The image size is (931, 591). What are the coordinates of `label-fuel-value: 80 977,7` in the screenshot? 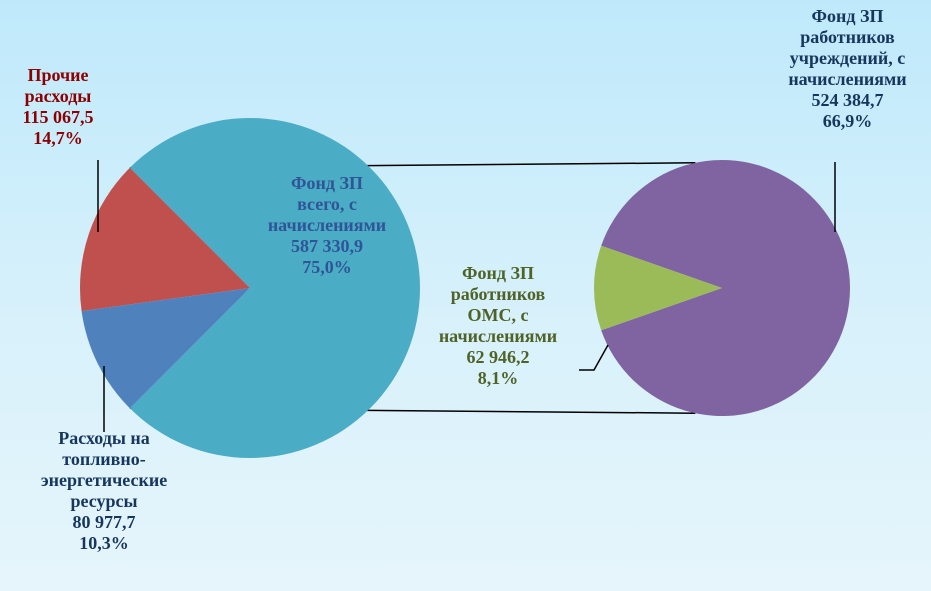 It's located at (104, 522).